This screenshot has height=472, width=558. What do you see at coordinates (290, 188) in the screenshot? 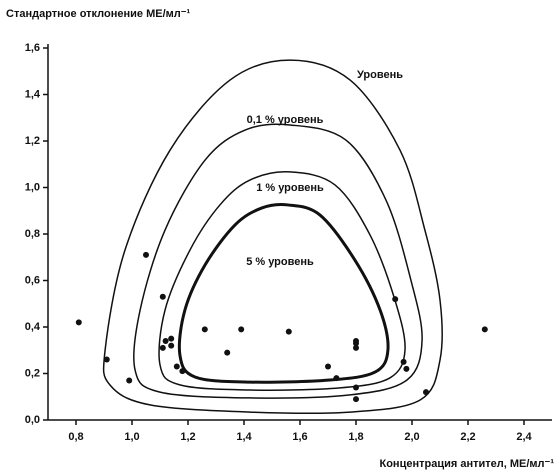
I see `contour-label: 1 % уровень` at bounding box center [290, 188].